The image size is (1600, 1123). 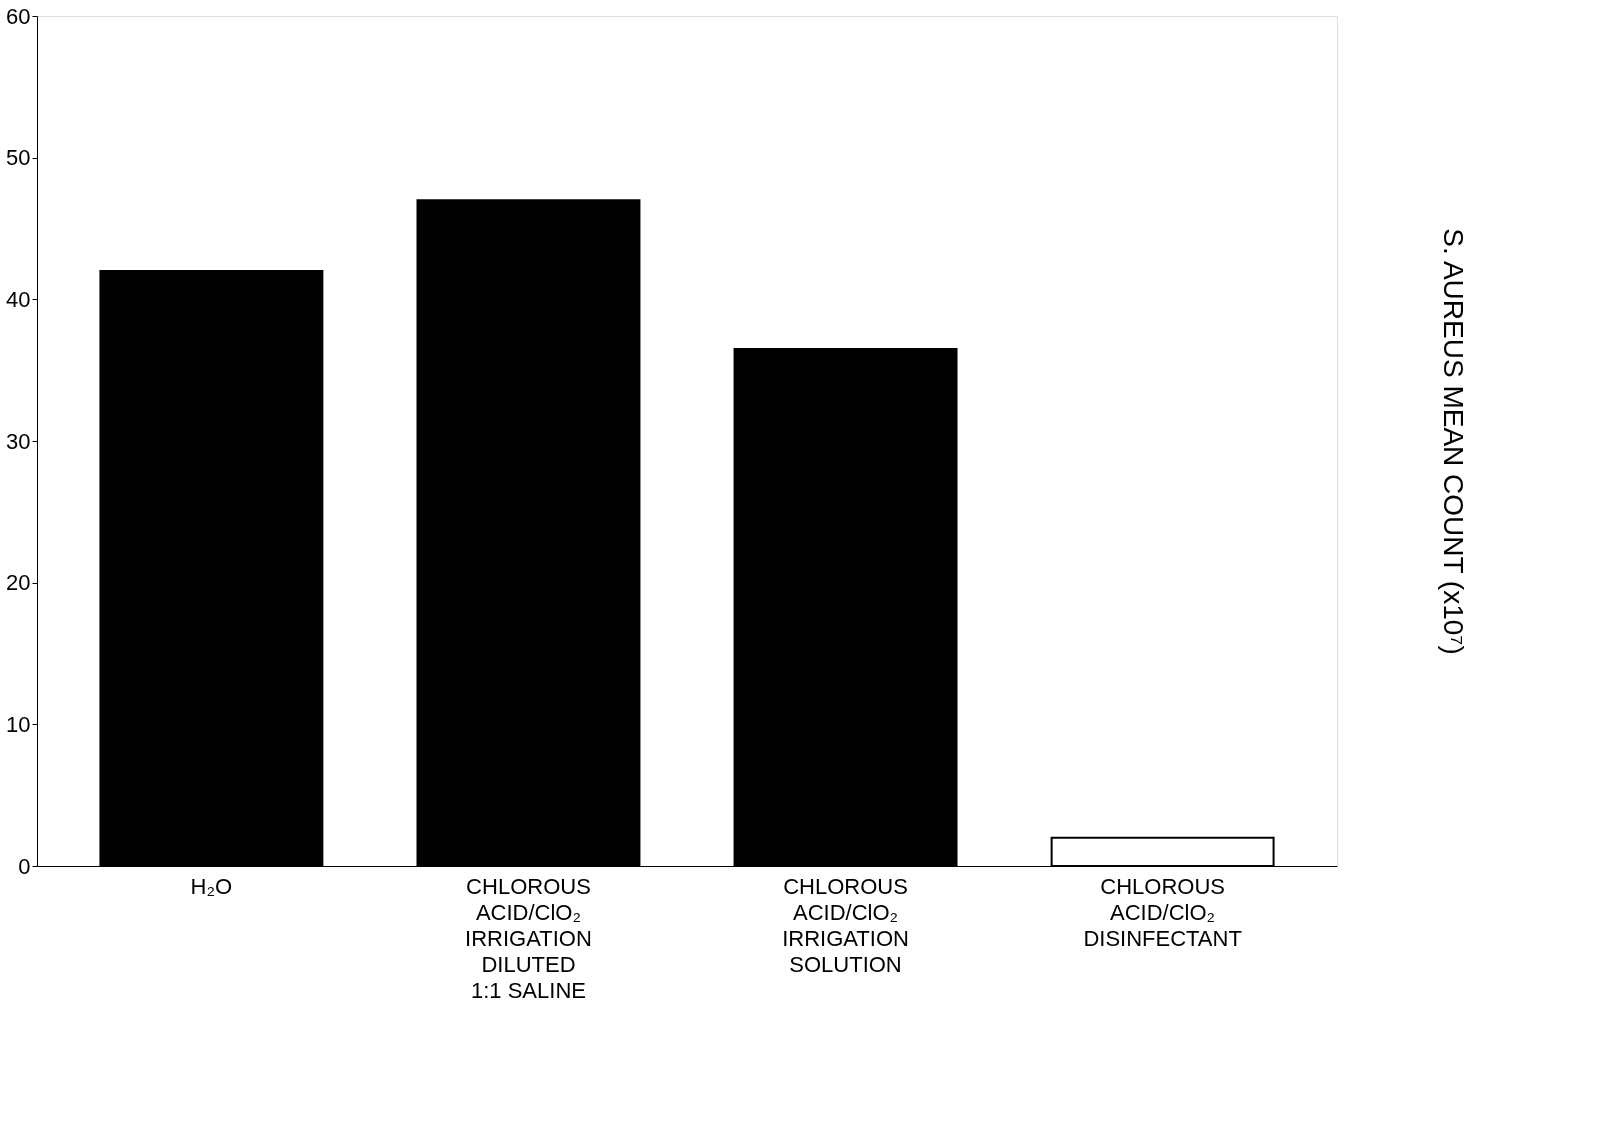 I want to click on y-tick-label: 10, so click(x=18, y=724).